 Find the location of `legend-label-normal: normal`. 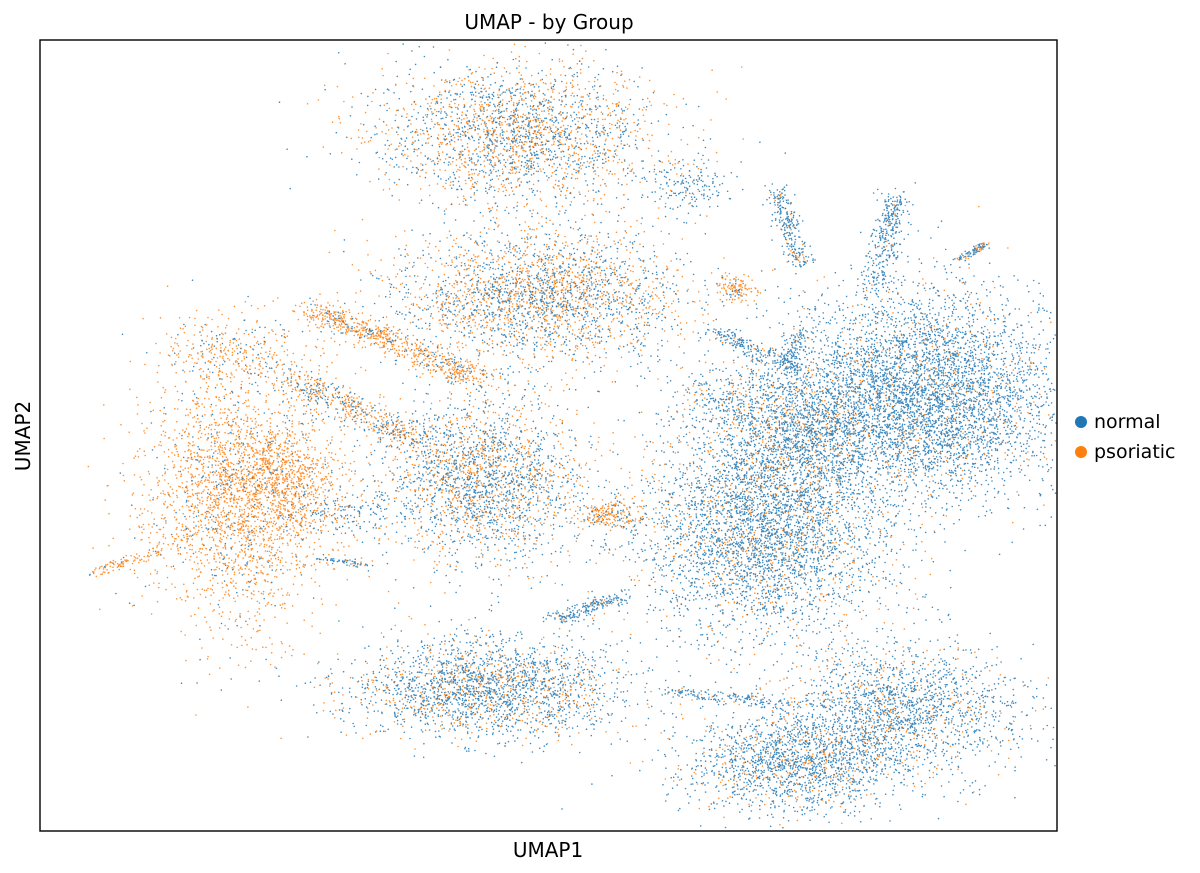

legend-label-normal: normal is located at coordinates (1127, 422).